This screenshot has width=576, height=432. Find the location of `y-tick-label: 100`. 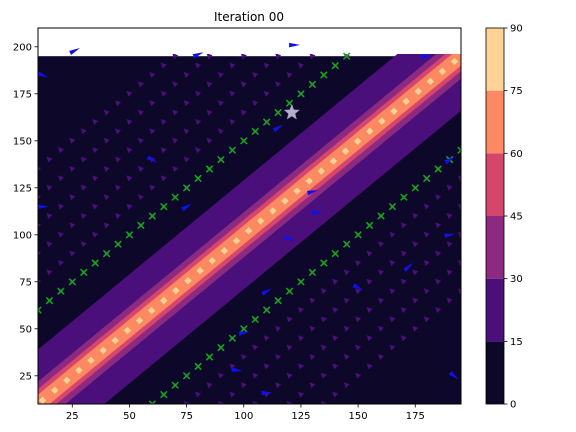

y-tick-label: 100 is located at coordinates (22, 235).